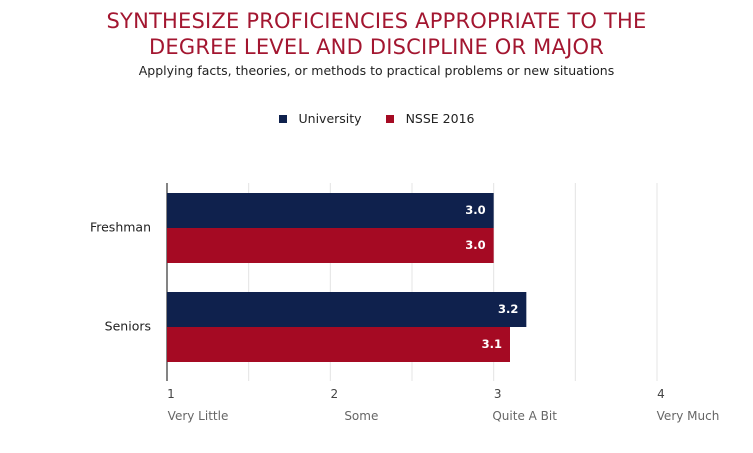 The image size is (753, 453). I want to click on x-tick-category-label: Very Much, so click(688, 416).